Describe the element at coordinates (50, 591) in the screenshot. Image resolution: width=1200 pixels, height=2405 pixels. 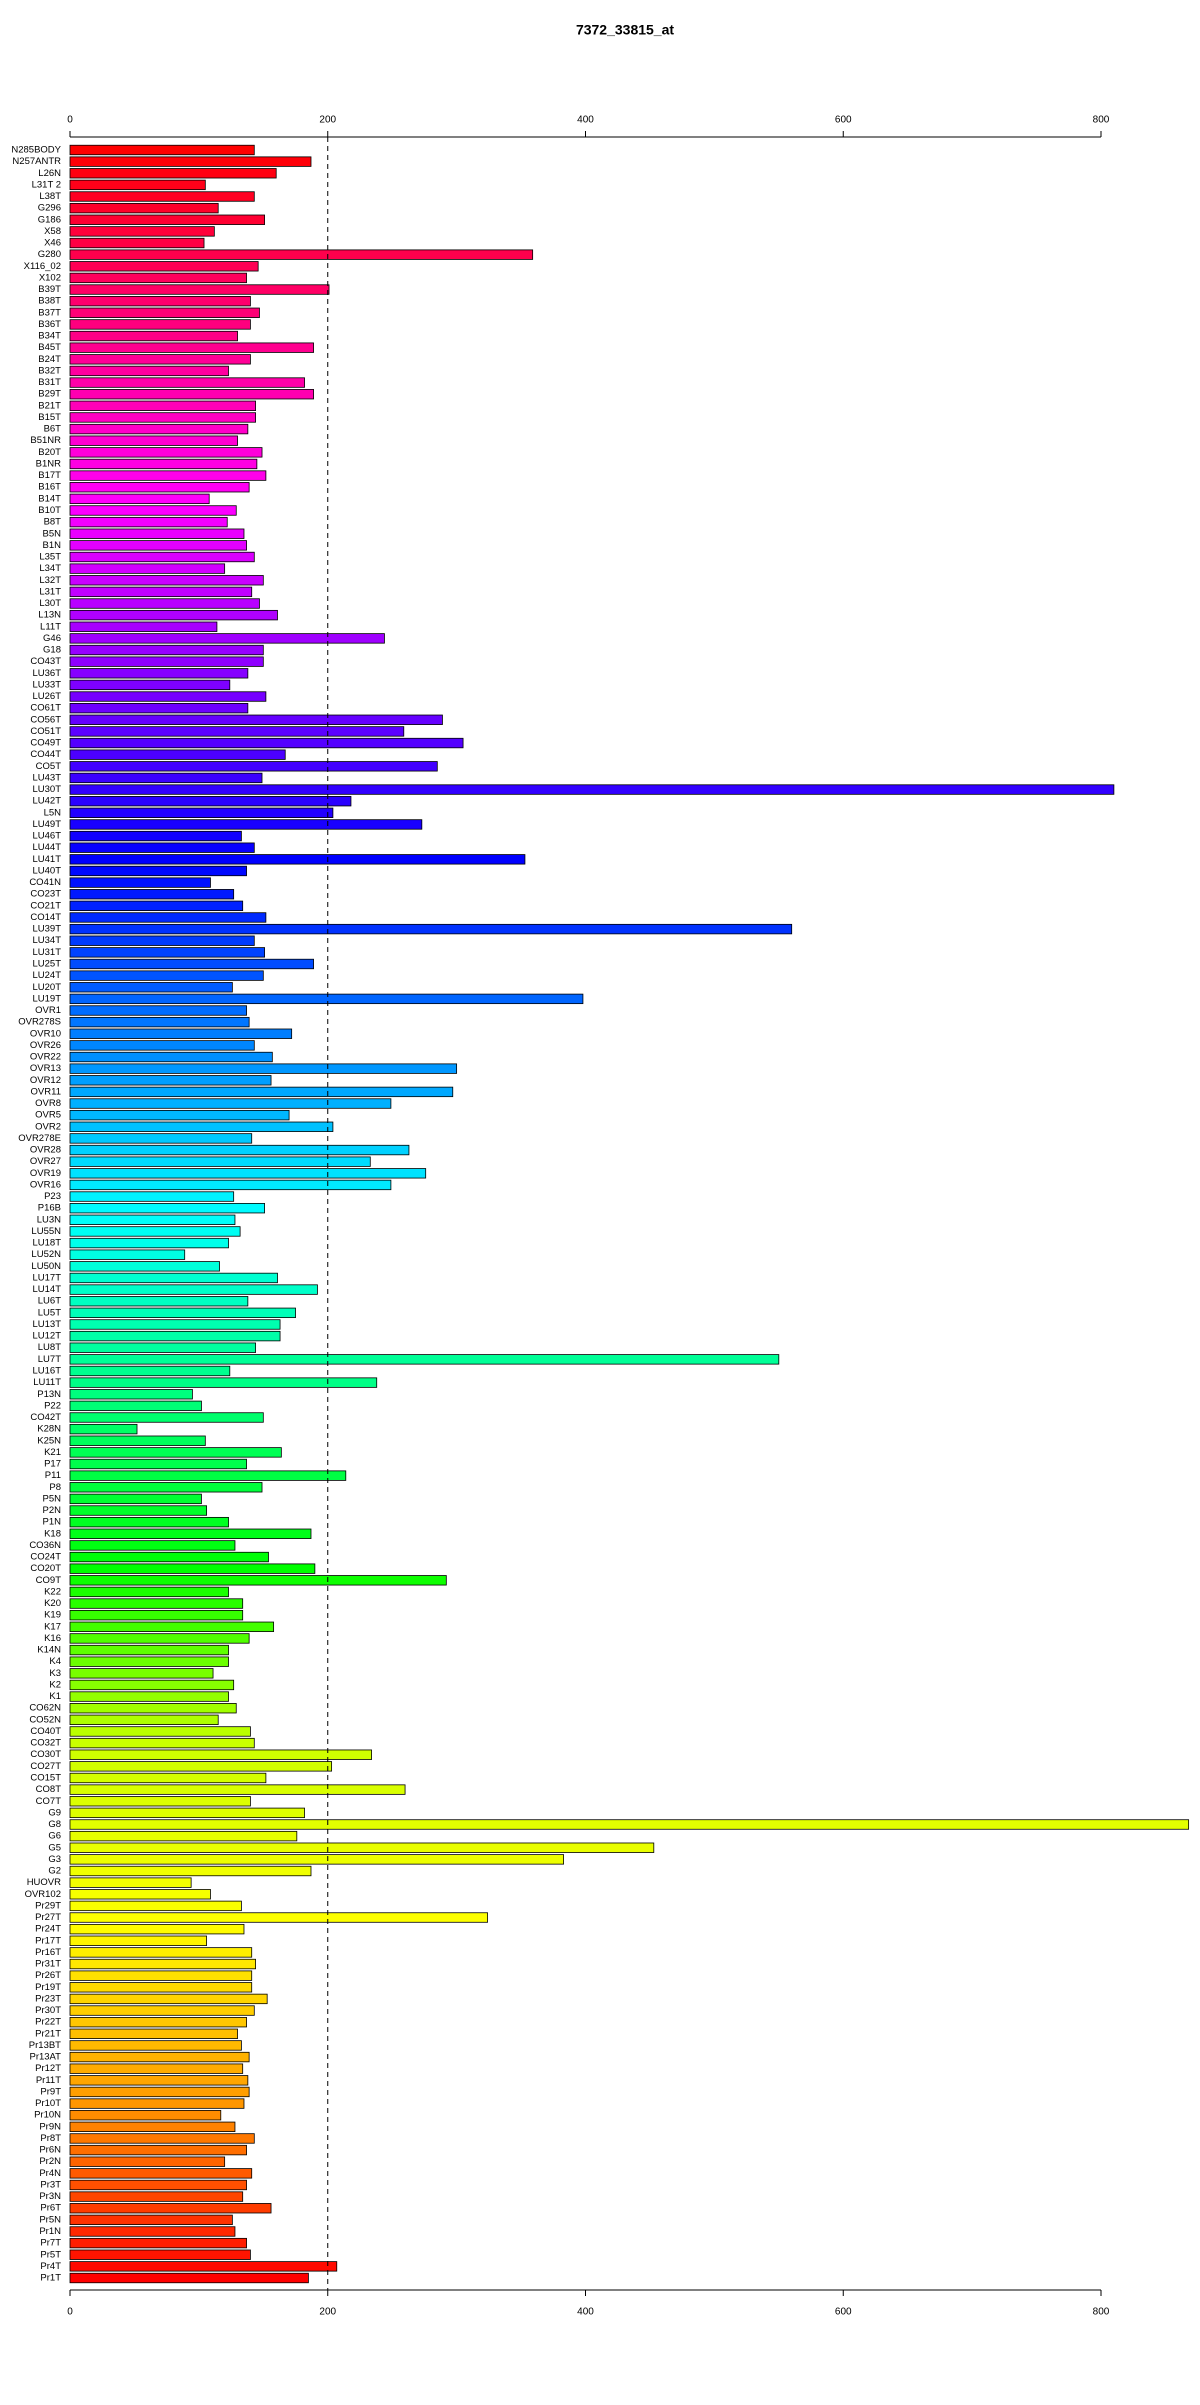
I see `y-tick-label: L31T` at that location.